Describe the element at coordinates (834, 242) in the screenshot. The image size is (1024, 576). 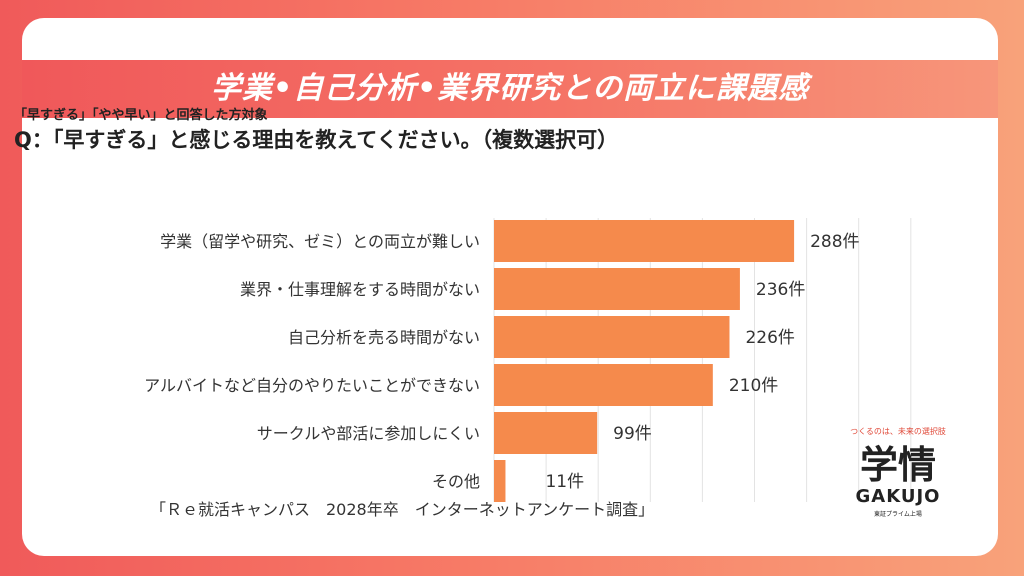
I see `value-label: 288件` at that location.